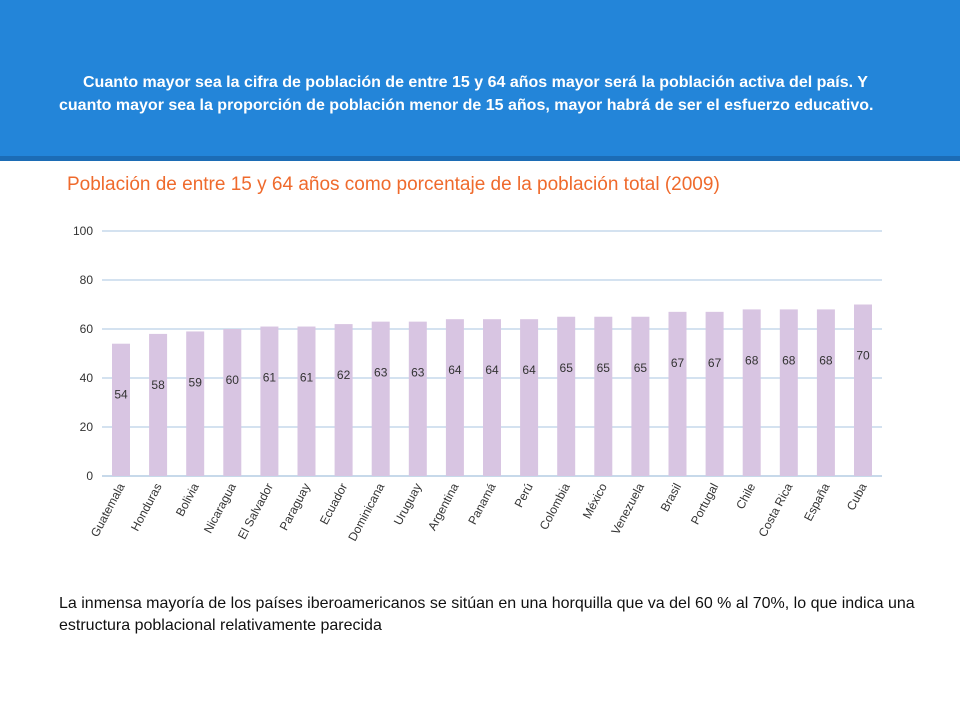  I want to click on x-tick-label: Venezuela, so click(627, 509).